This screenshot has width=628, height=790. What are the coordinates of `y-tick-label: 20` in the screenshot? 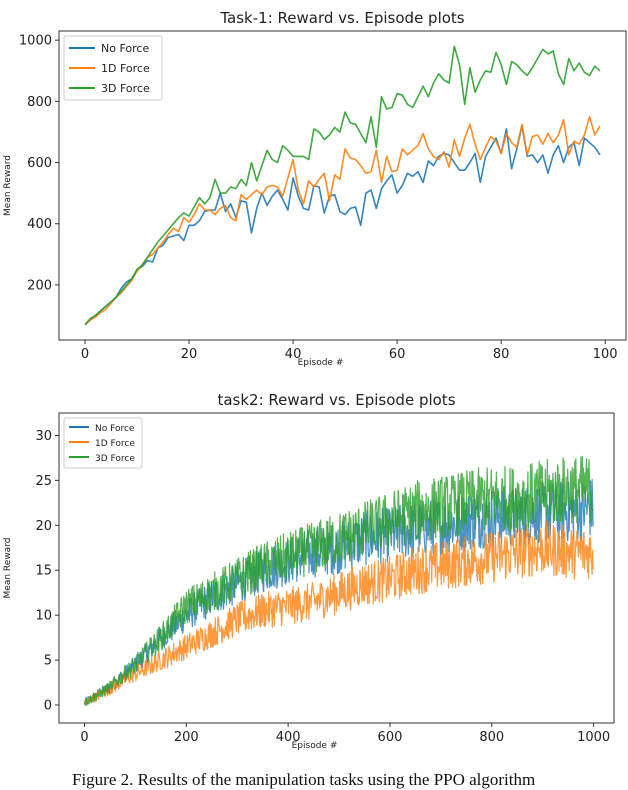 It's located at (43, 526).